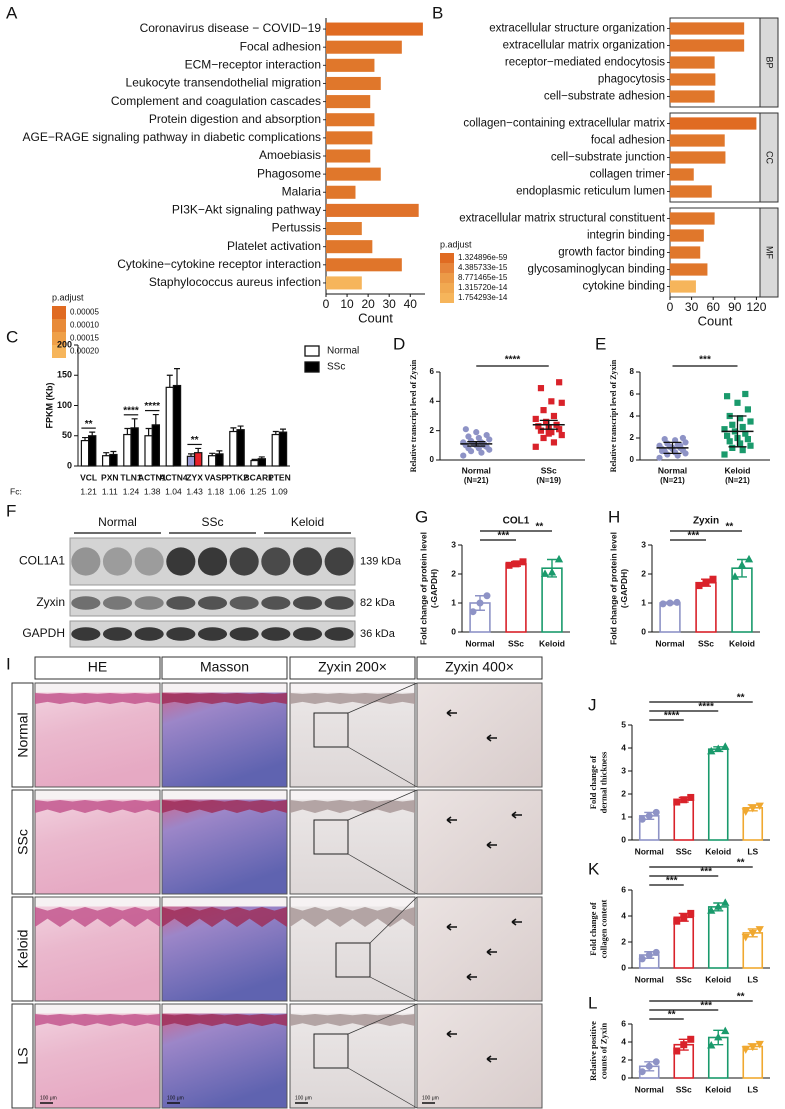 The height and width of the screenshot is (1109, 785). Describe the element at coordinates (49, 406) in the screenshot. I see `y-axis-label: FPKM (Kb)` at that location.